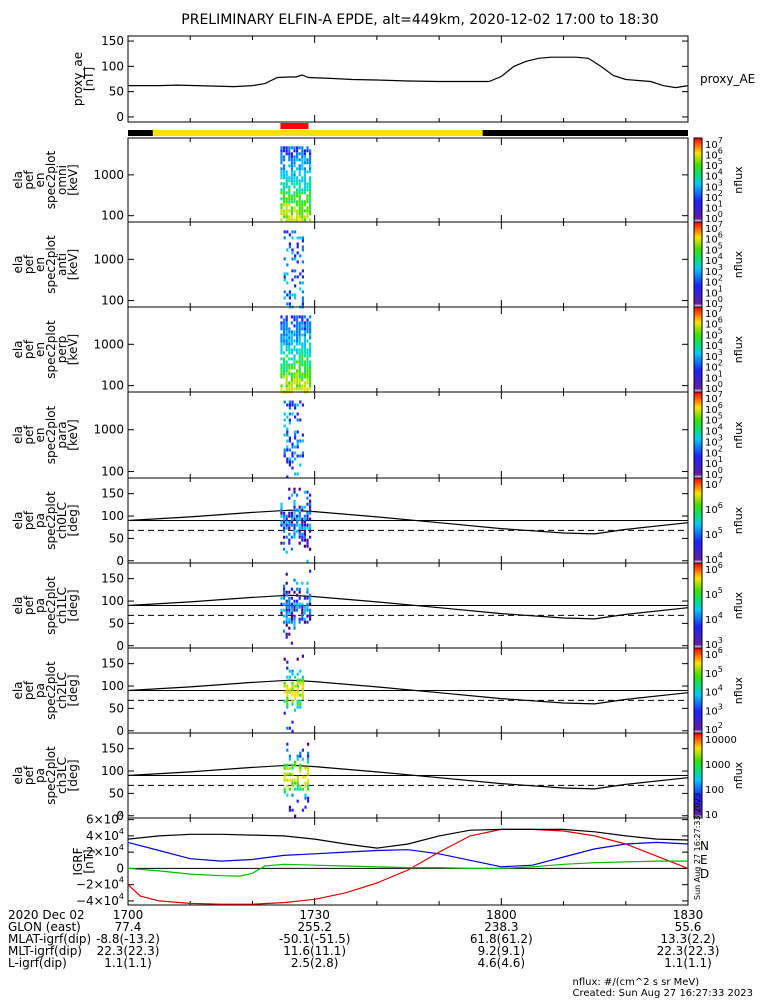 The image size is (775, 1000). What do you see at coordinates (314, 915) in the screenshot?
I see `footer-cell: 1730` at bounding box center [314, 915].